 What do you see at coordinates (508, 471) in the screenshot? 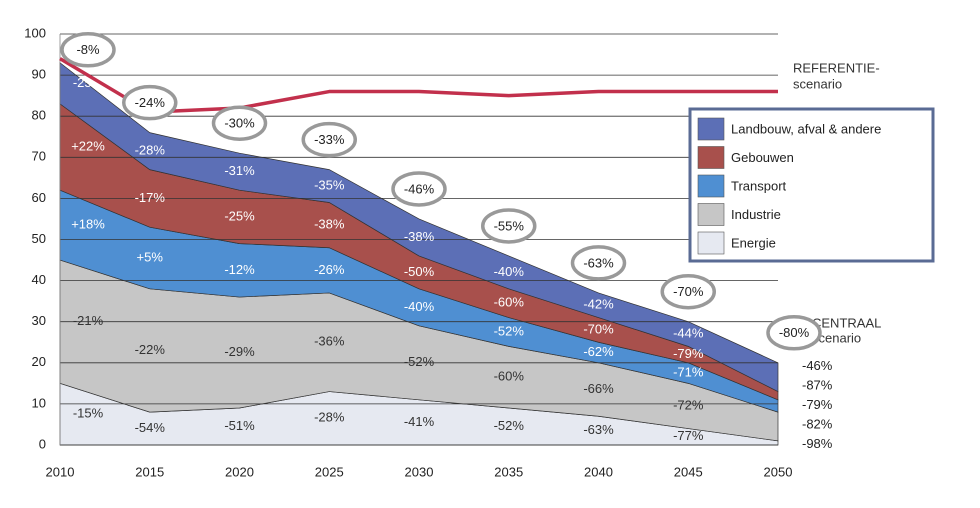
I see `x-tick-label: 2035` at bounding box center [508, 471].